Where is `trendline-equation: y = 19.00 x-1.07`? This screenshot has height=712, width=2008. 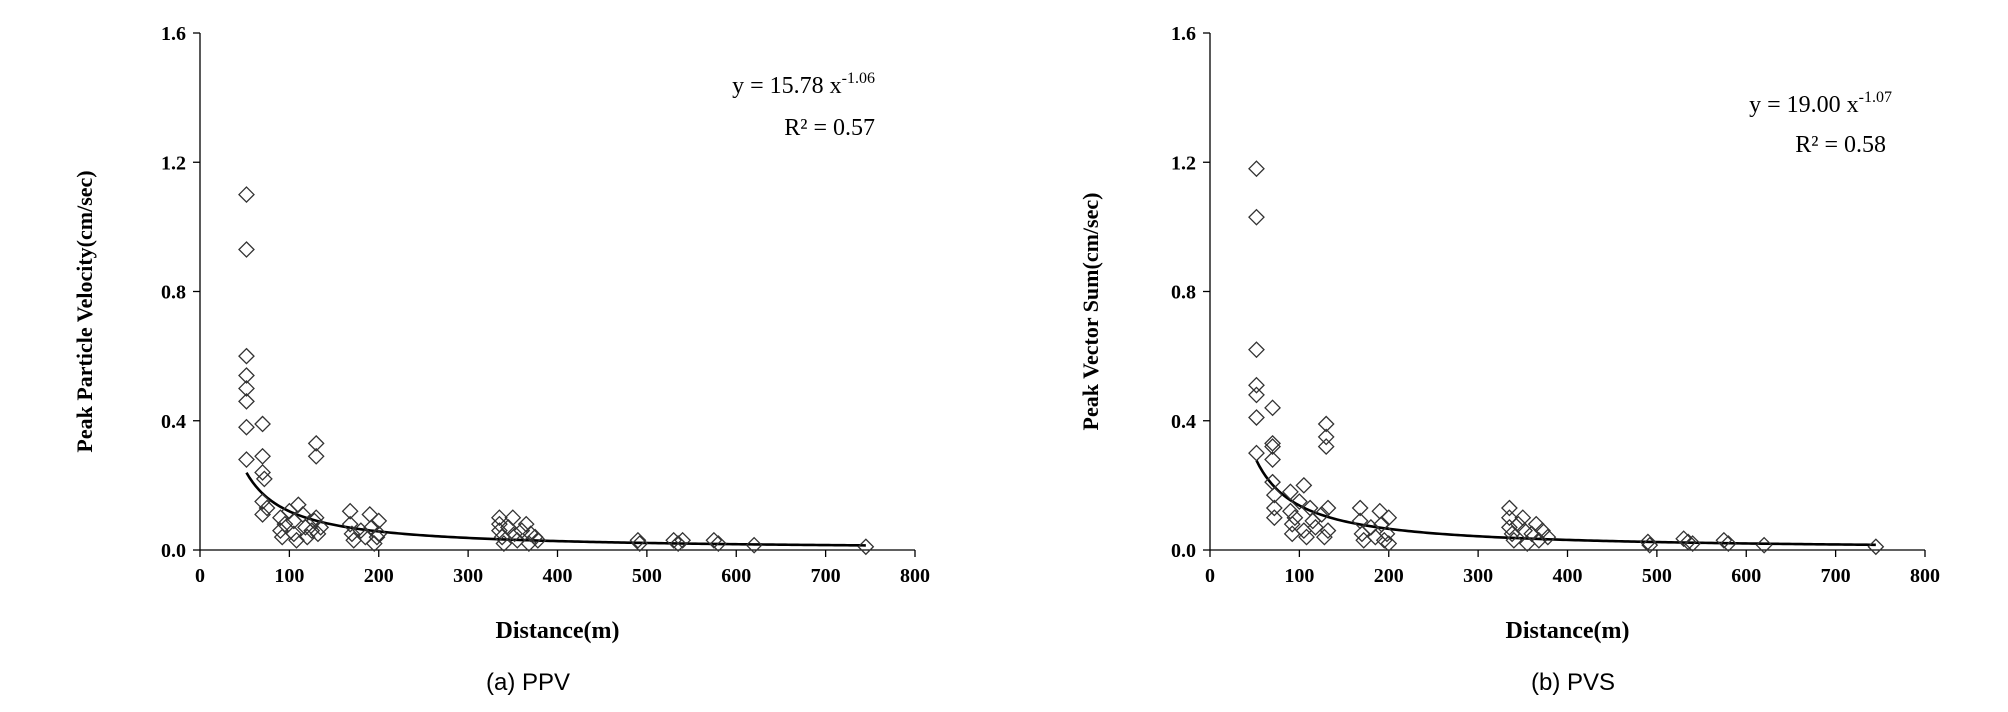 trendline-equation: y = 19.00 x-1.07 is located at coordinates (1820, 103).